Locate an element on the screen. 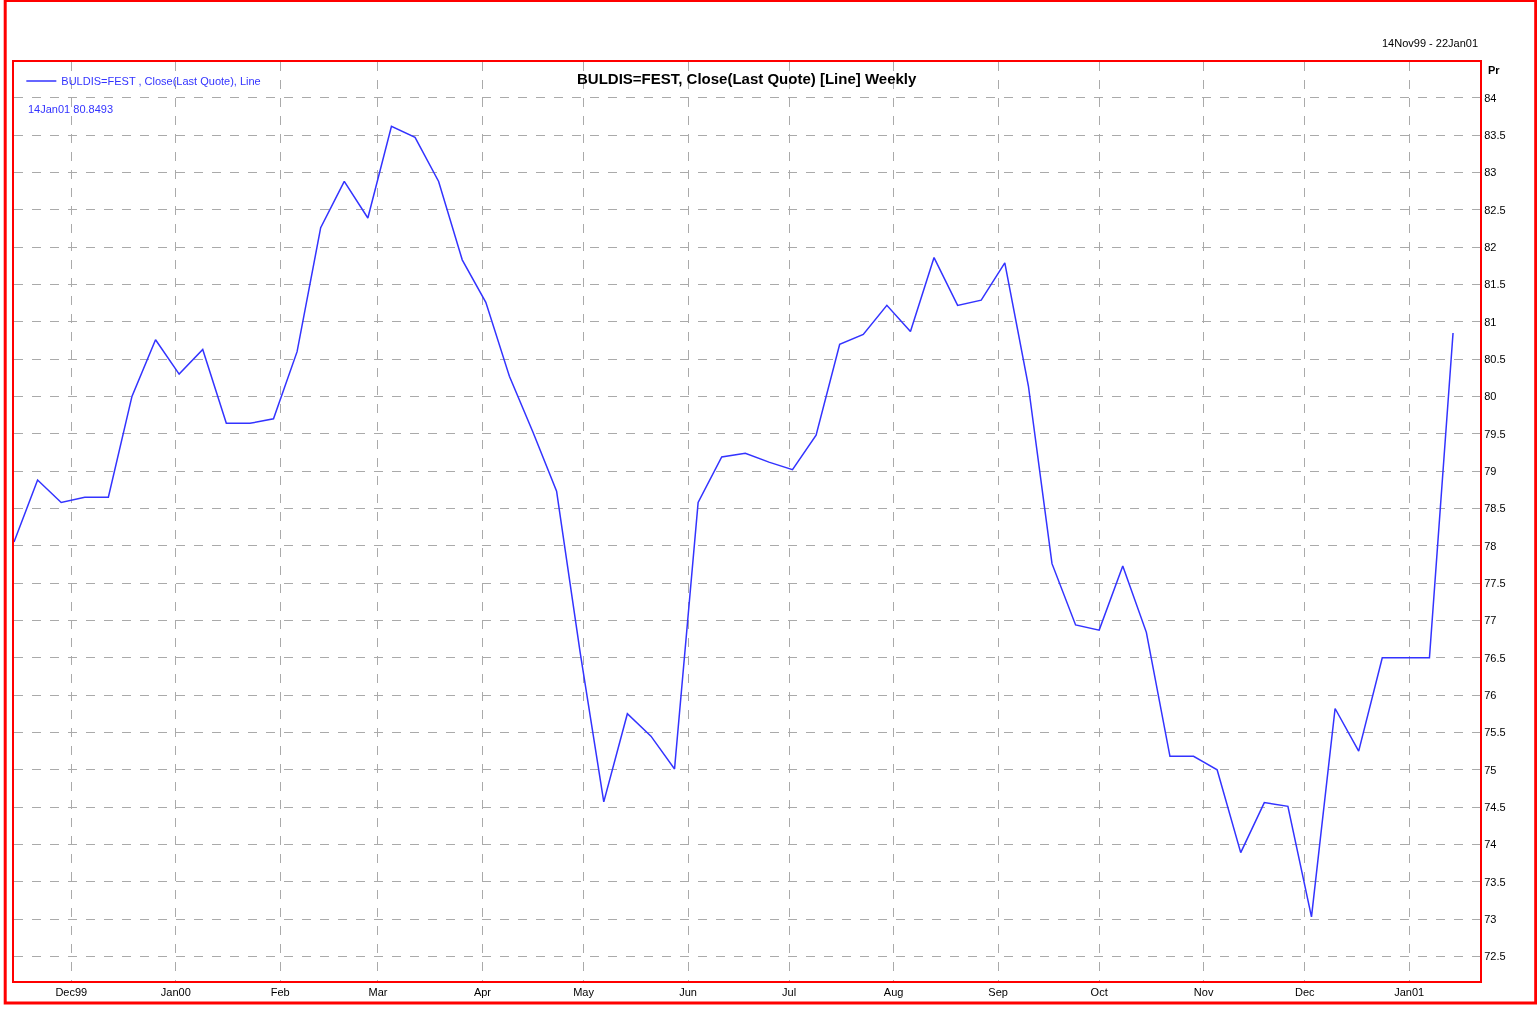 Image resolution: width=1537 pixels, height=1010 pixels. x-tick-label: Oct is located at coordinates (1099, 992).